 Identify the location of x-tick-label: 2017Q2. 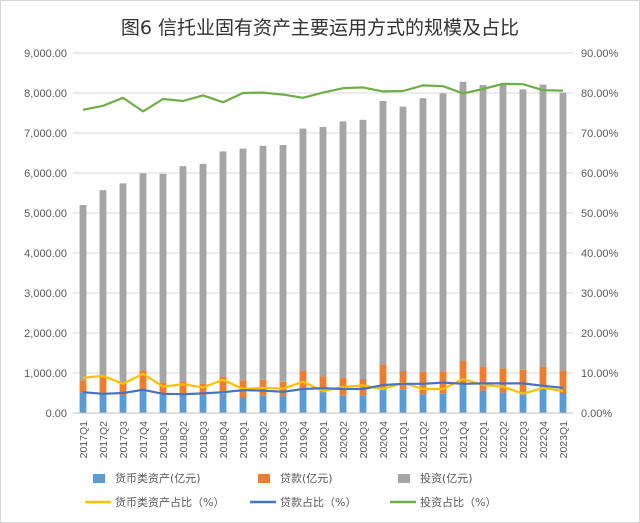
(104, 440).